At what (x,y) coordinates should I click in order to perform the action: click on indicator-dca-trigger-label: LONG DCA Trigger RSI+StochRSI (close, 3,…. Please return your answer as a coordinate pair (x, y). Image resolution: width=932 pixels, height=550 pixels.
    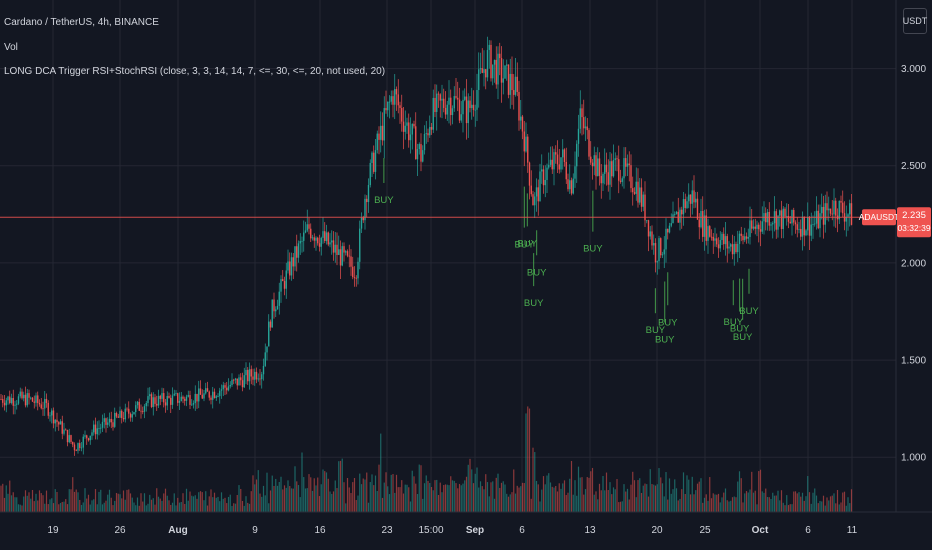
    Looking at the image, I should click on (195, 71).